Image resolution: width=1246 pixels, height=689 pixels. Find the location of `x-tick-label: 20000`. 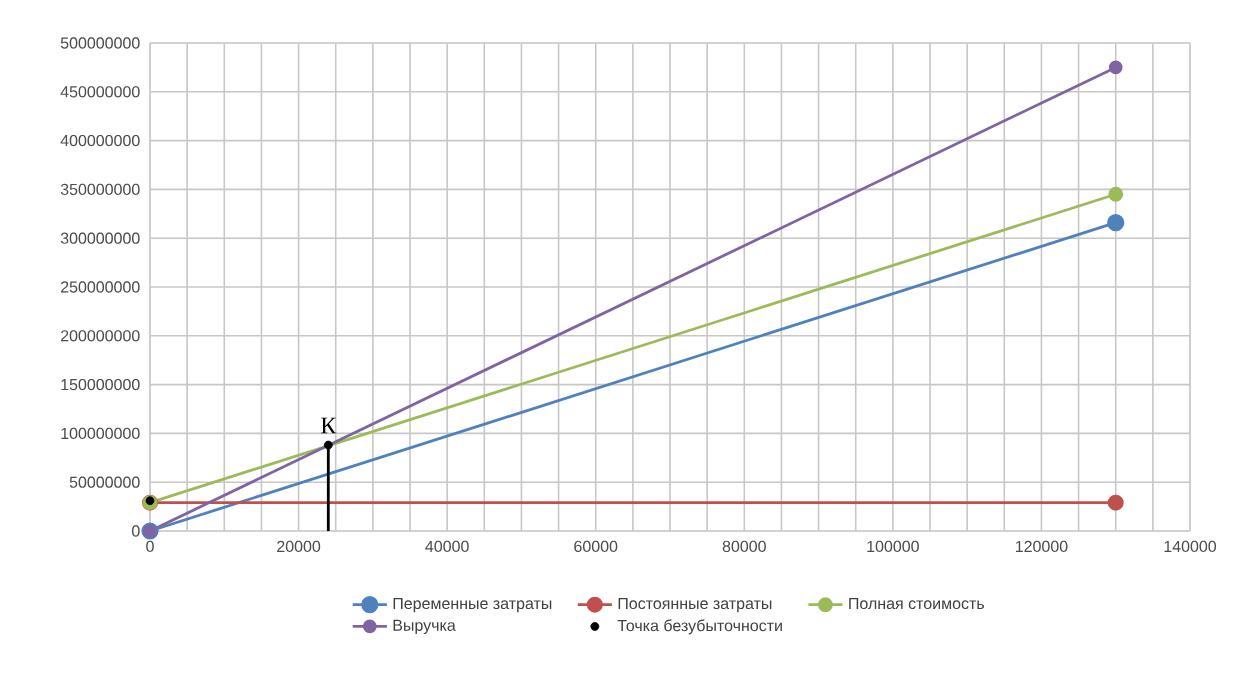

x-tick-label: 20000 is located at coordinates (299, 546).